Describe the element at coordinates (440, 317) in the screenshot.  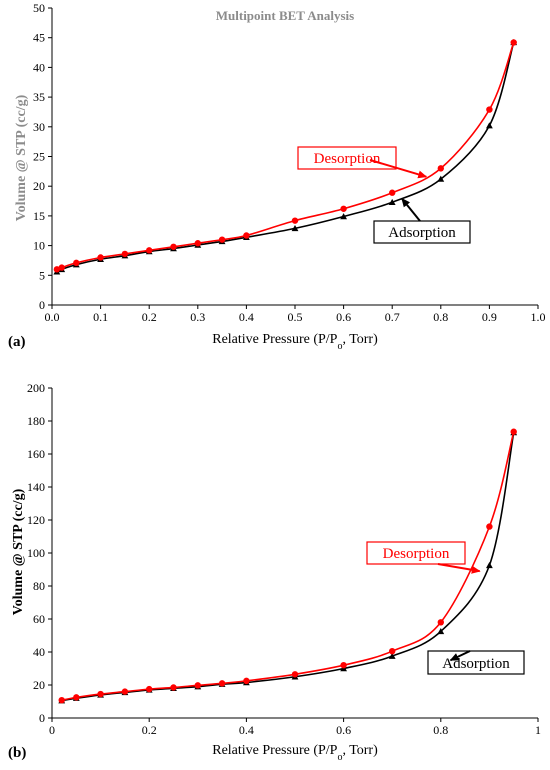
I see `chart-a-x-tick-label: 0.8` at that location.